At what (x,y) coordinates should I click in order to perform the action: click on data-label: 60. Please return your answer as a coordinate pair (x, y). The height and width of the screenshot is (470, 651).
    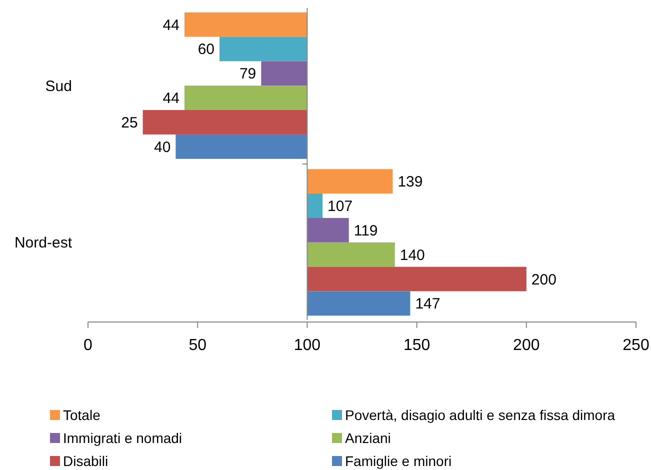
    Looking at the image, I should click on (206, 49).